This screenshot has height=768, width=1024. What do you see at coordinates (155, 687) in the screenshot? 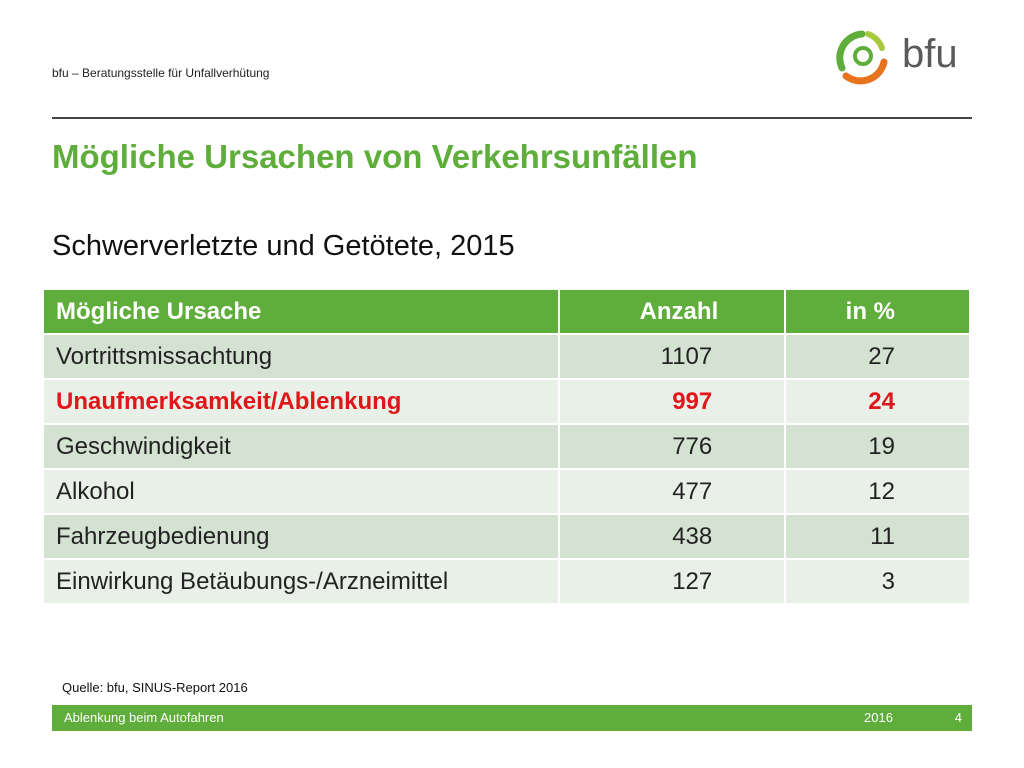
I see `source-note: Quelle: bfu, SINUS-Report 2016` at bounding box center [155, 687].